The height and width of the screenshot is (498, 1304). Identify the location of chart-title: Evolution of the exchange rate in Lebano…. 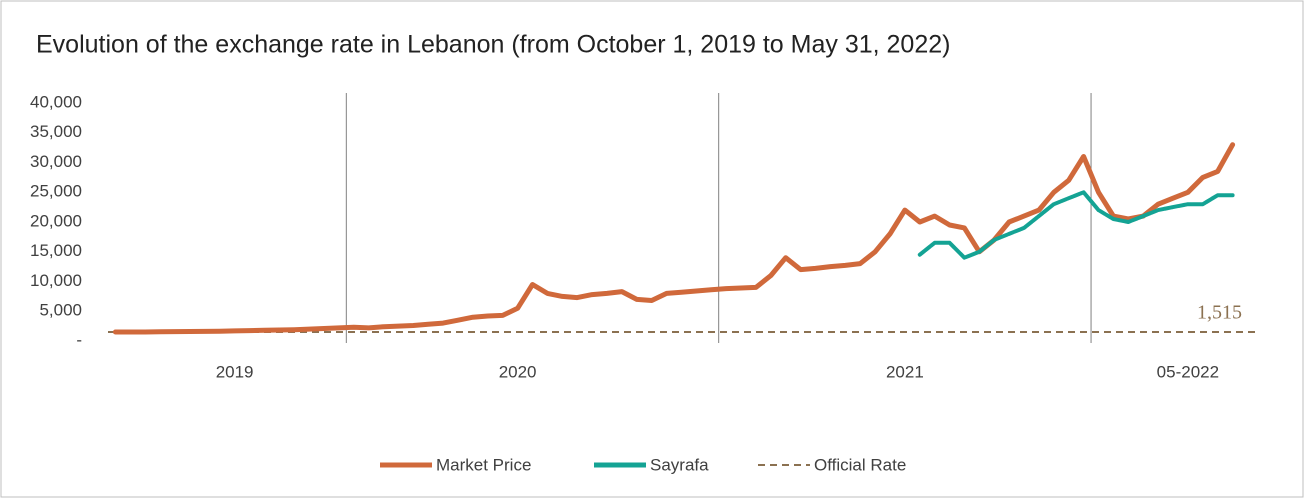
(493, 45).